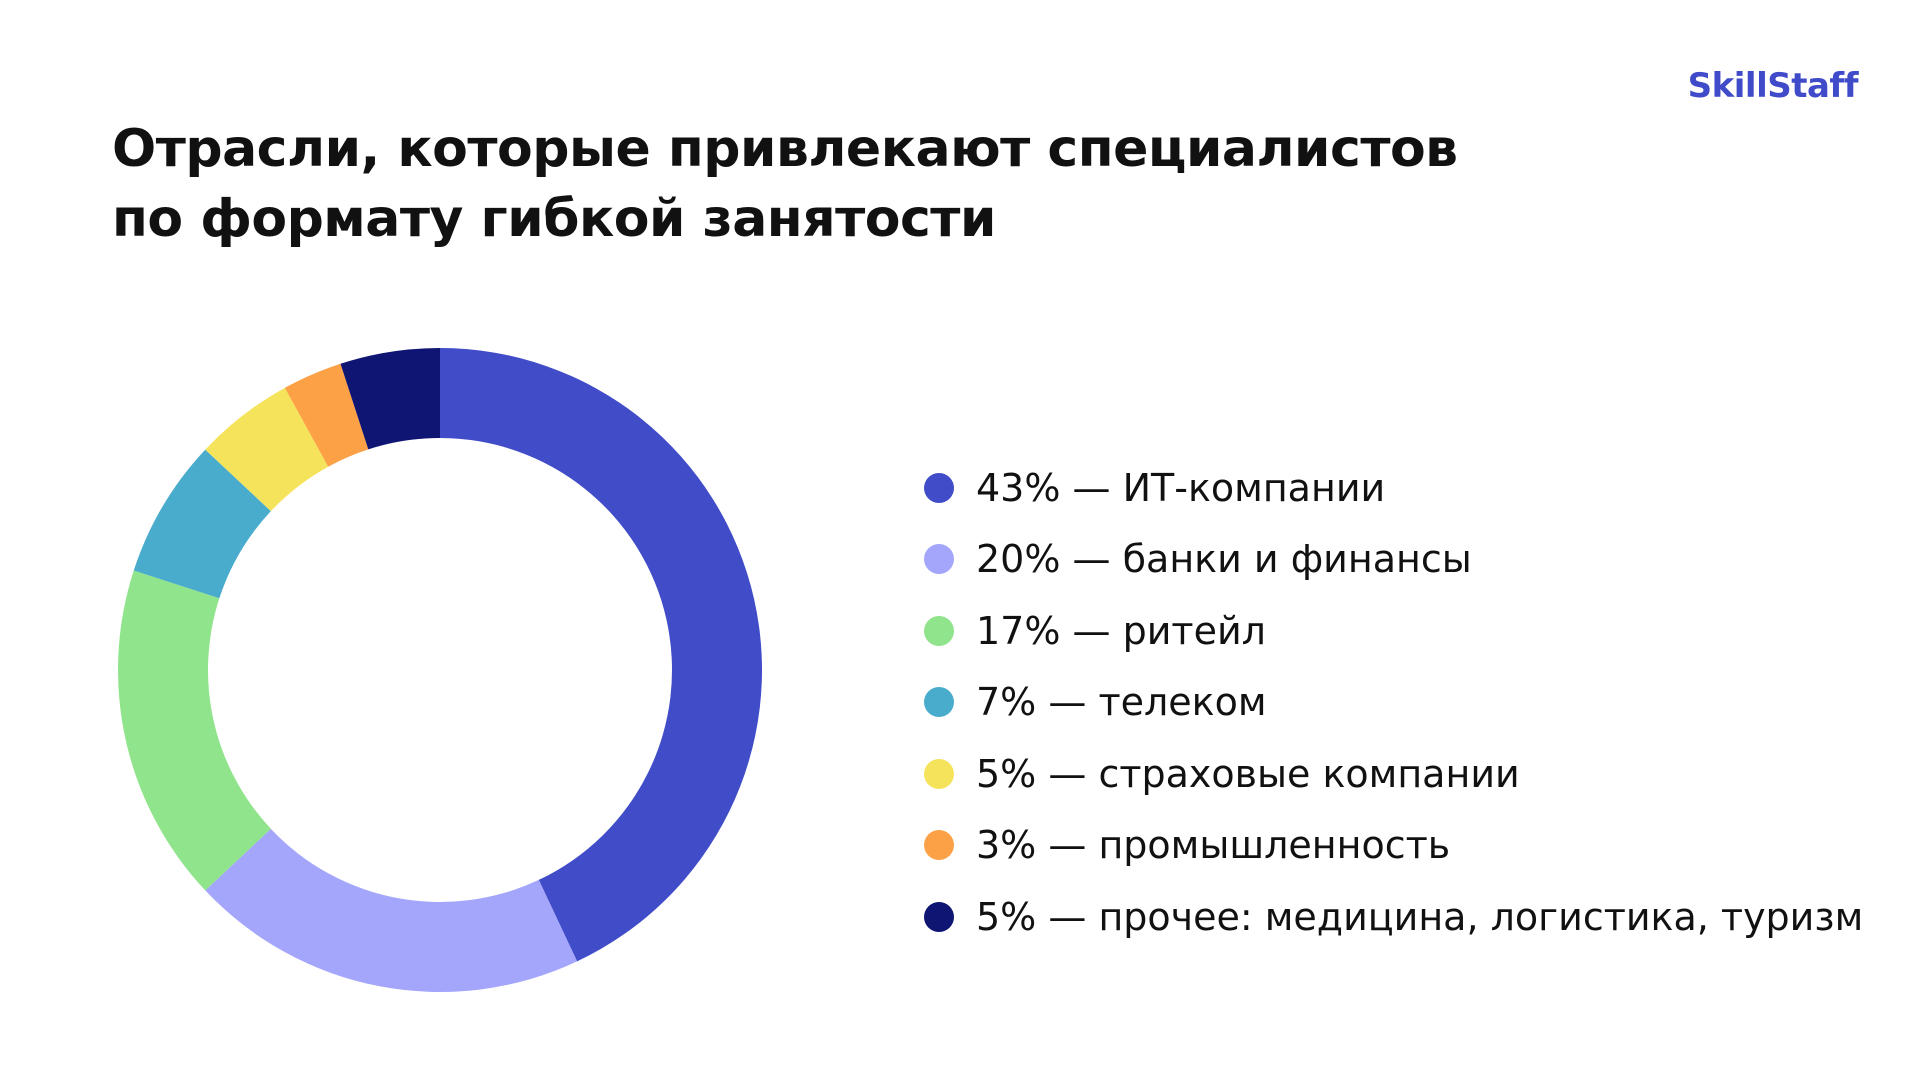 The image size is (1920, 1080). Describe the element at coordinates (785, 149) in the screenshot. I see `title-line-1: Отрасли, которые привлекают специалистов` at that location.